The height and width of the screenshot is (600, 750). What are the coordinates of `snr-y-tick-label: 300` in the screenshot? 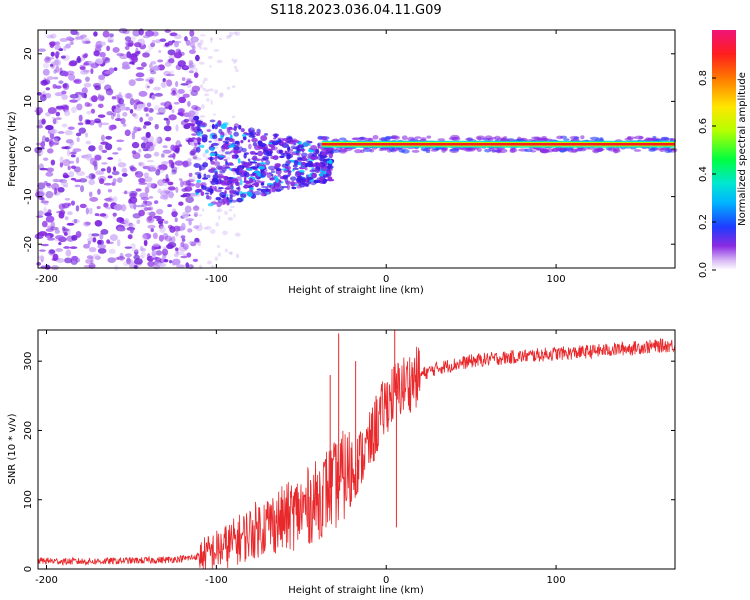 It's located at (28, 361).